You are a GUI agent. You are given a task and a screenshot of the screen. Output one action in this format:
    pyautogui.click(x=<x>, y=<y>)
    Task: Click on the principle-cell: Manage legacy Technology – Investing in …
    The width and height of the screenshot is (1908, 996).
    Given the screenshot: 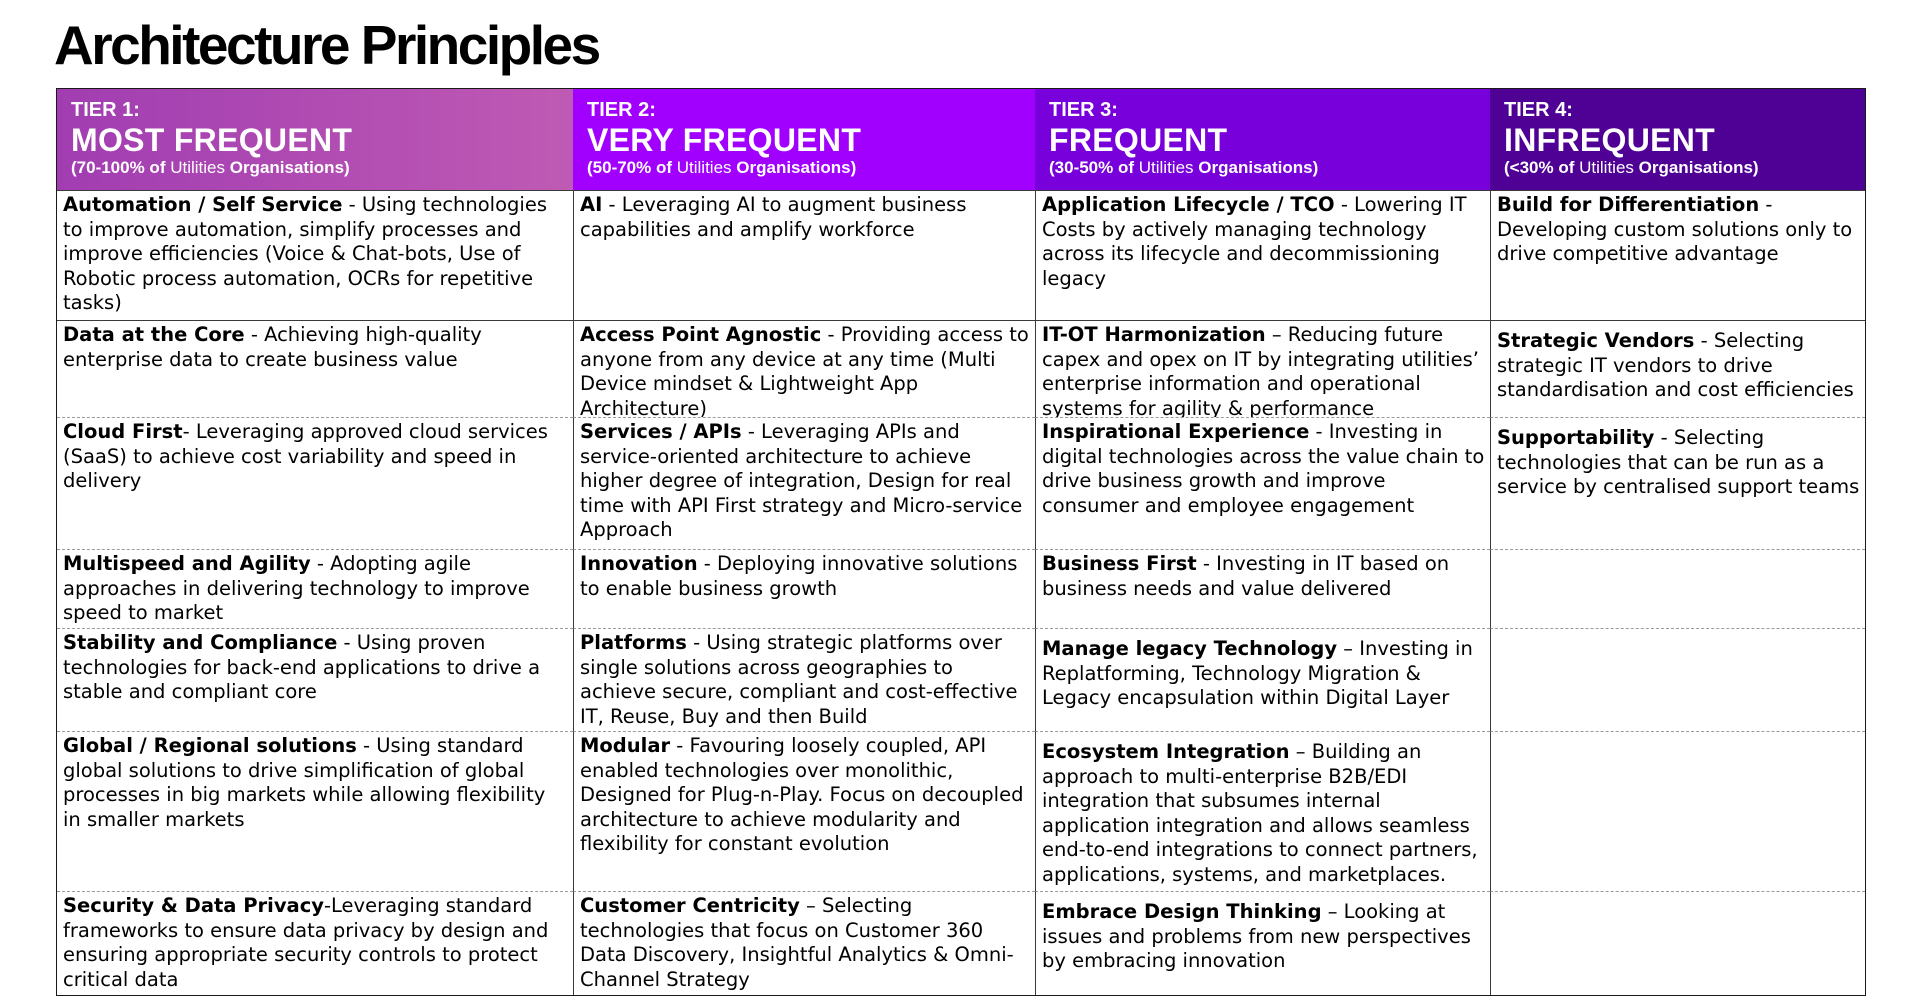 What is the action you would take?
    pyautogui.click(x=1262, y=679)
    